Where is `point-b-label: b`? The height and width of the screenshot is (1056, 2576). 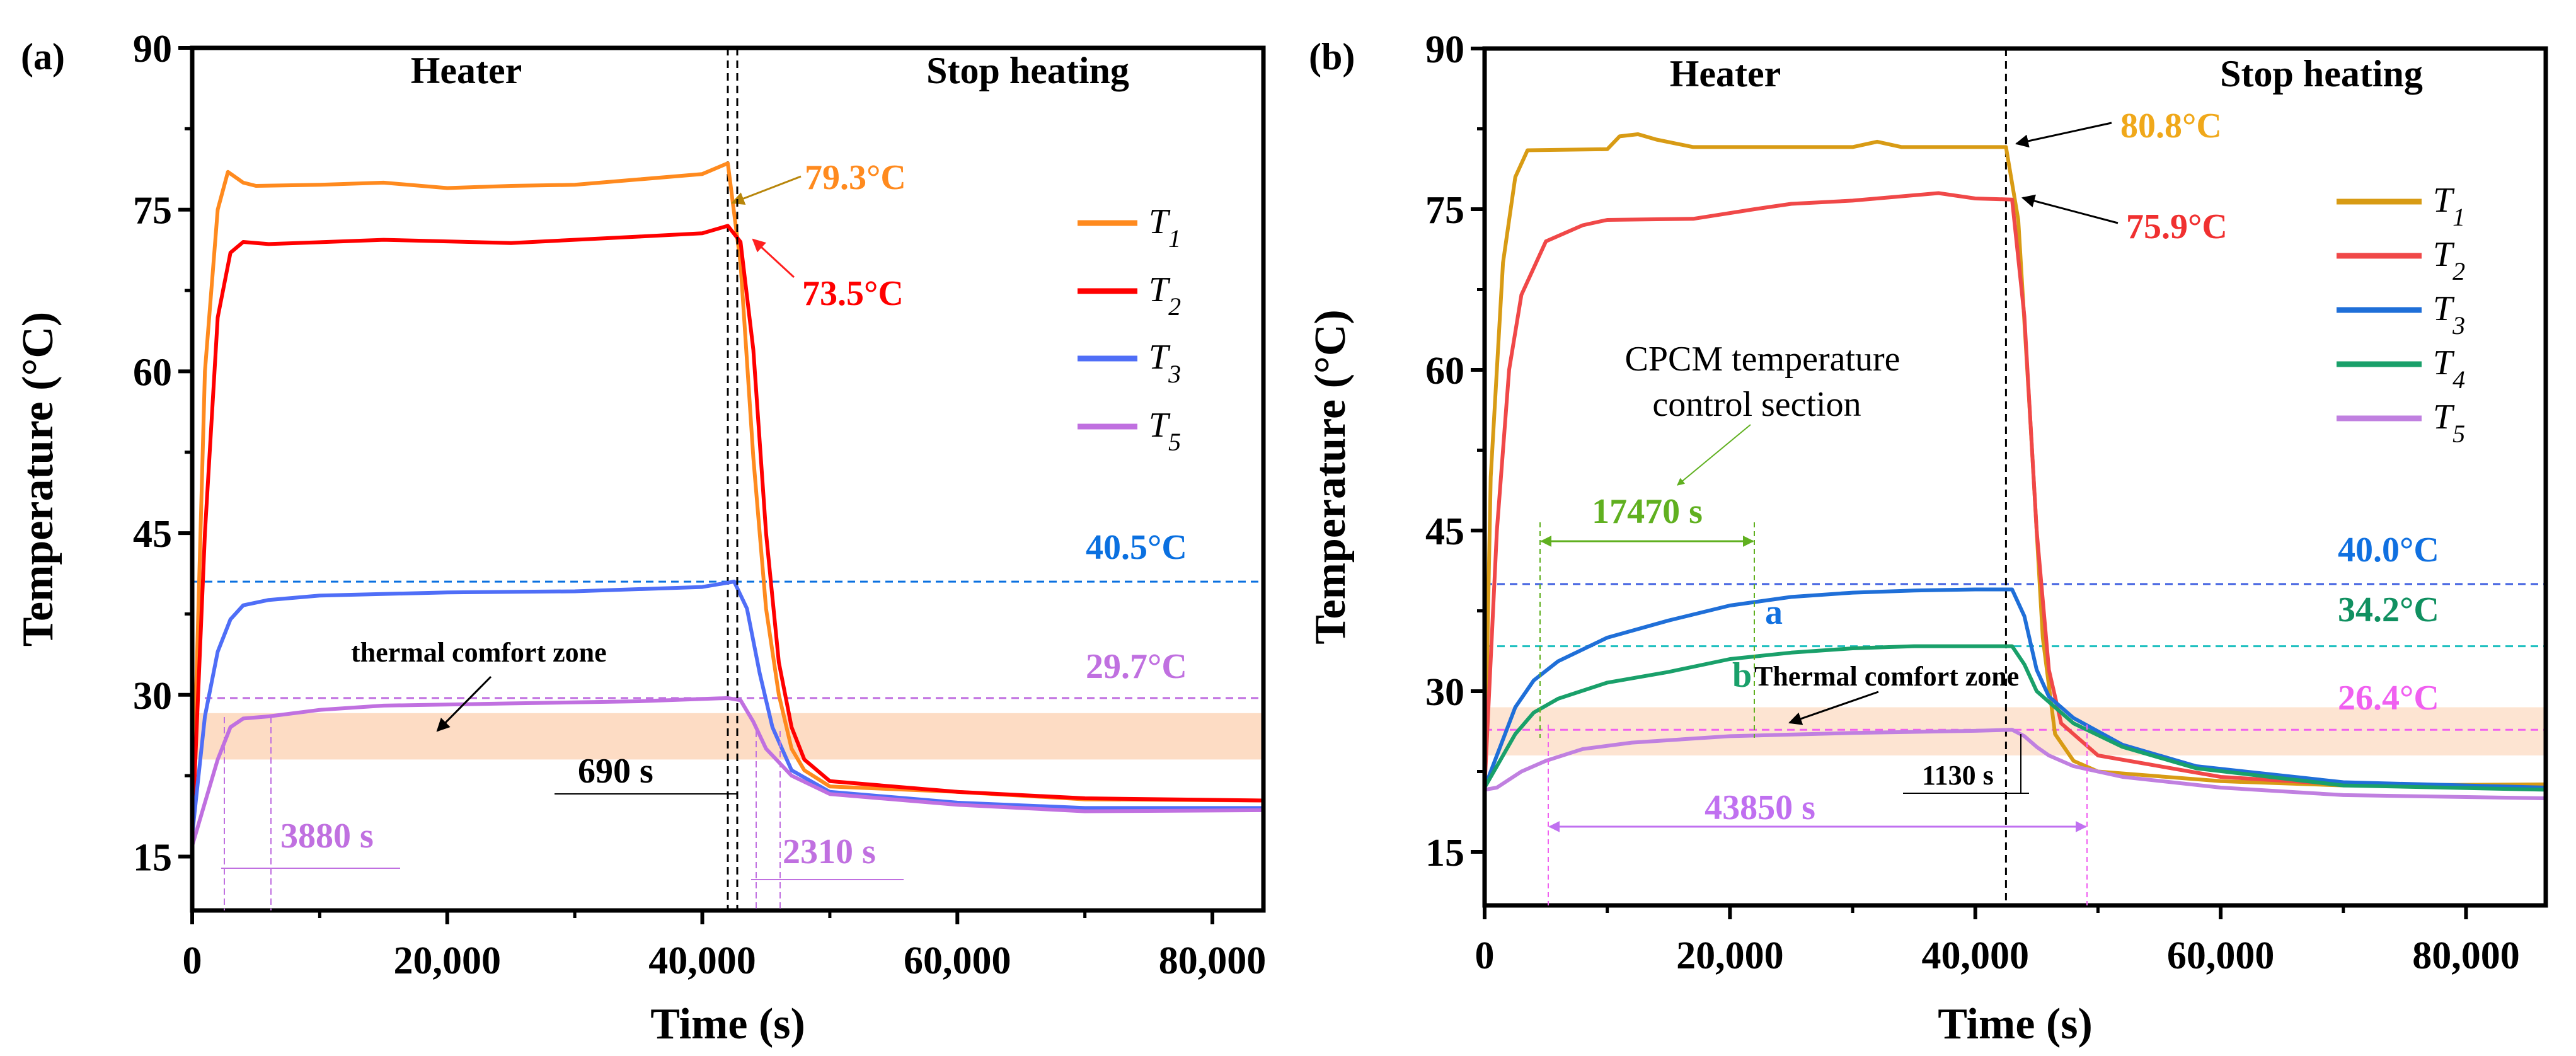
point-b-label: b is located at coordinates (1742, 675).